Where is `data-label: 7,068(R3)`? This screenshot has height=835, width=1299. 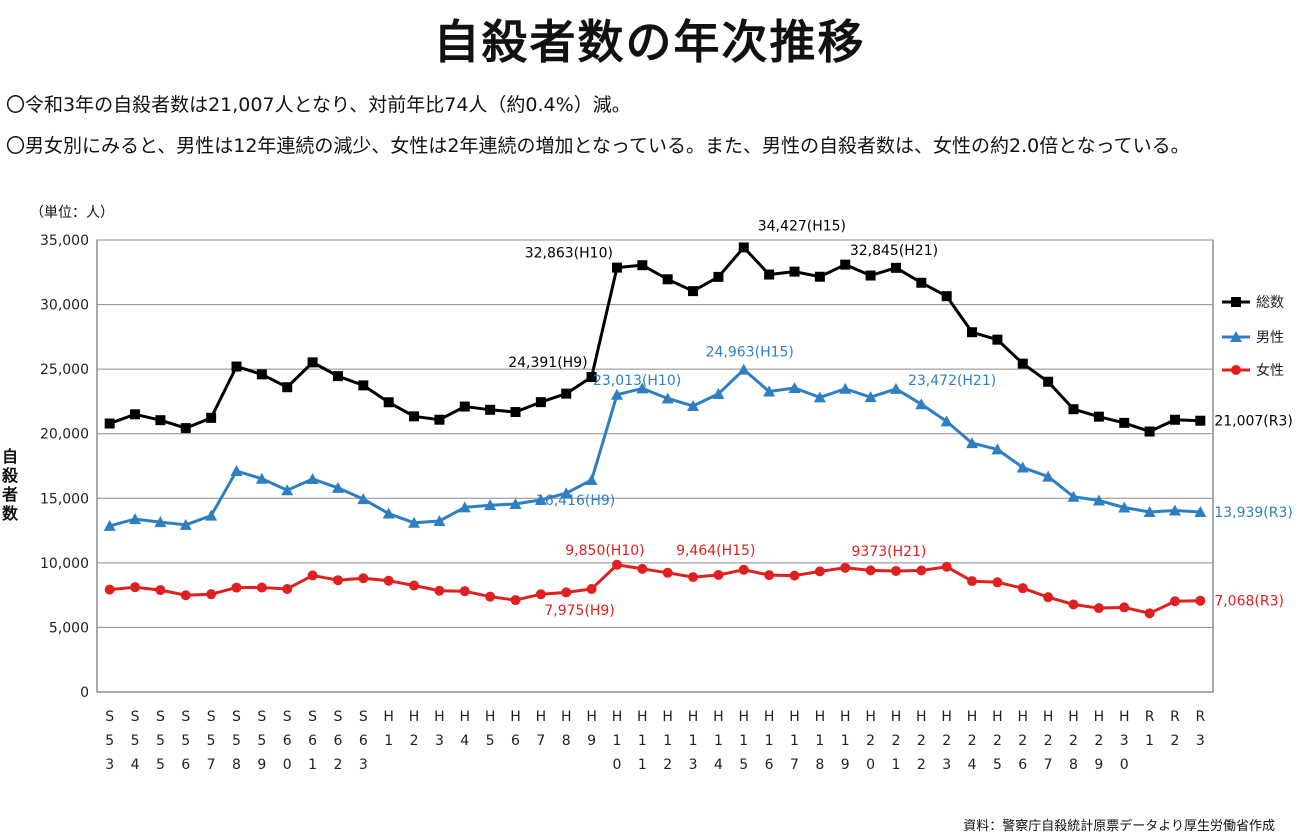
data-label: 7,068(R3) is located at coordinates (1249, 602).